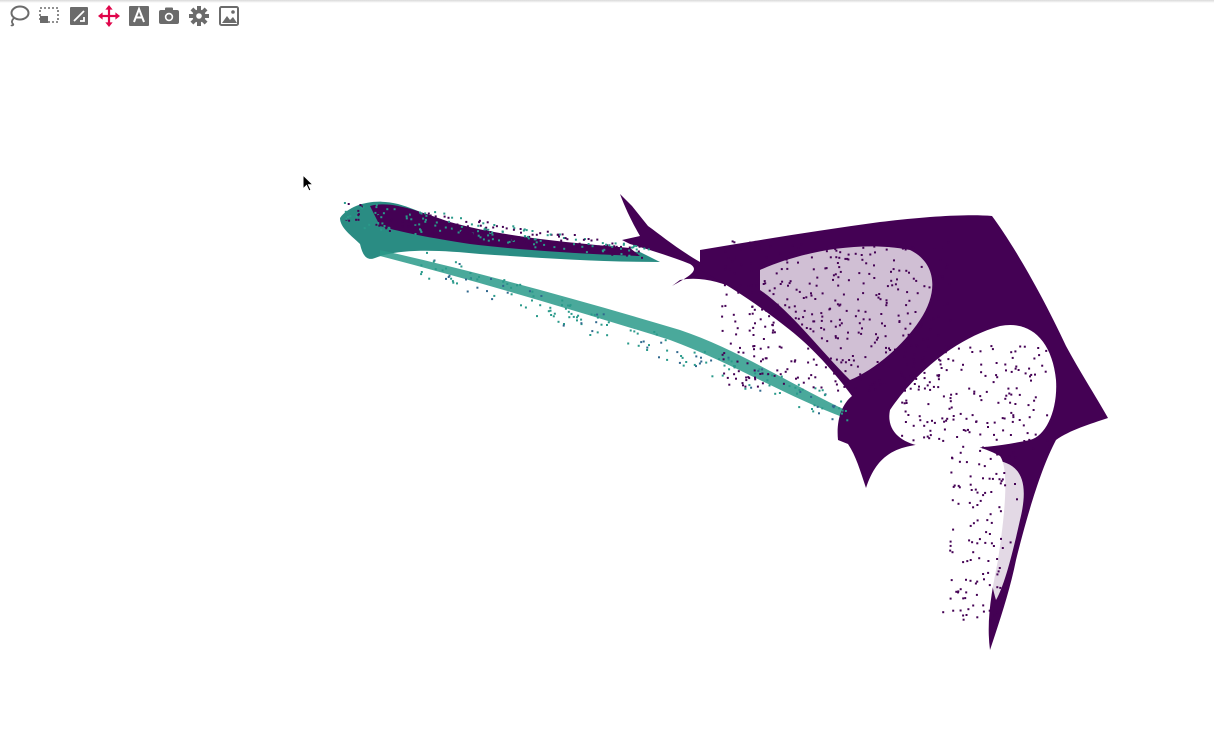  Describe the element at coordinates (229, 16) in the screenshot. I see `export-image-button` at that location.